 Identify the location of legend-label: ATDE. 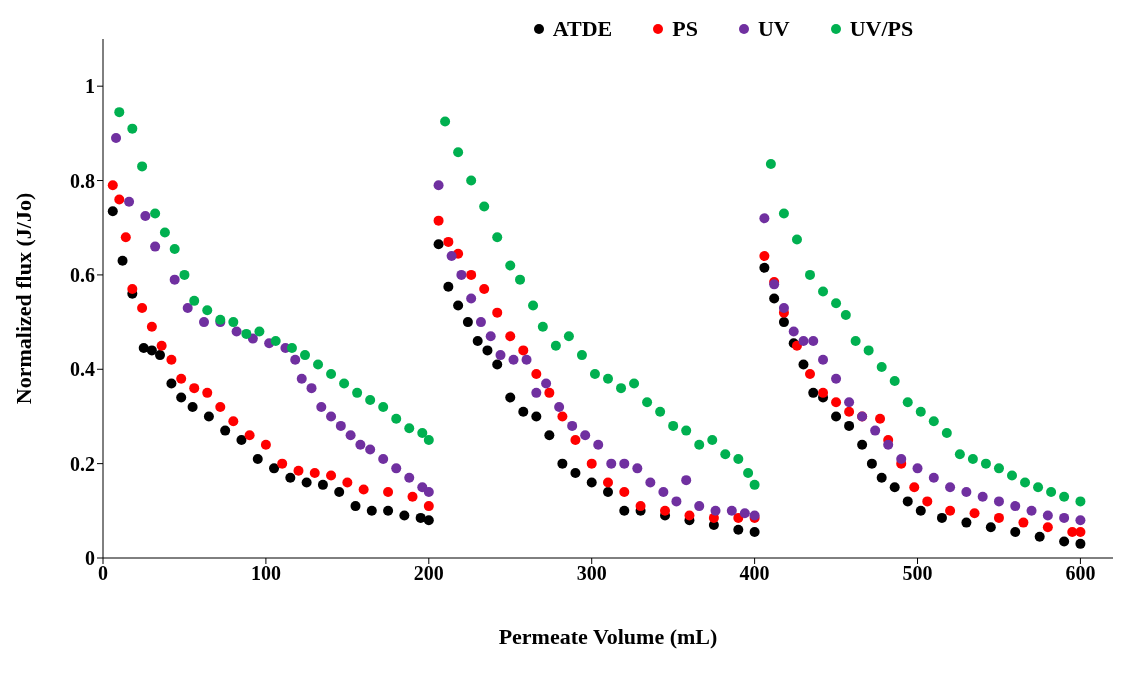
(582, 29).